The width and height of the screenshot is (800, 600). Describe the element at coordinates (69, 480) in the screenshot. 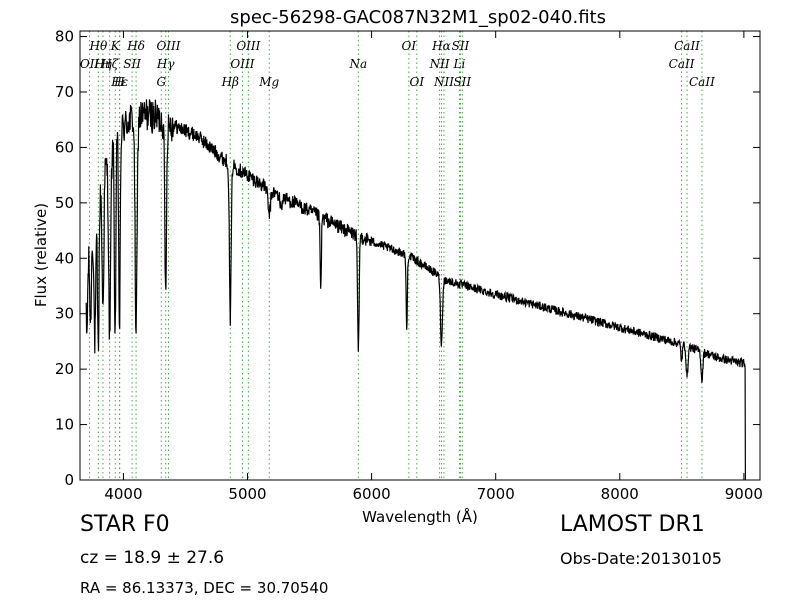

I see `y-tick-label: 0` at that location.